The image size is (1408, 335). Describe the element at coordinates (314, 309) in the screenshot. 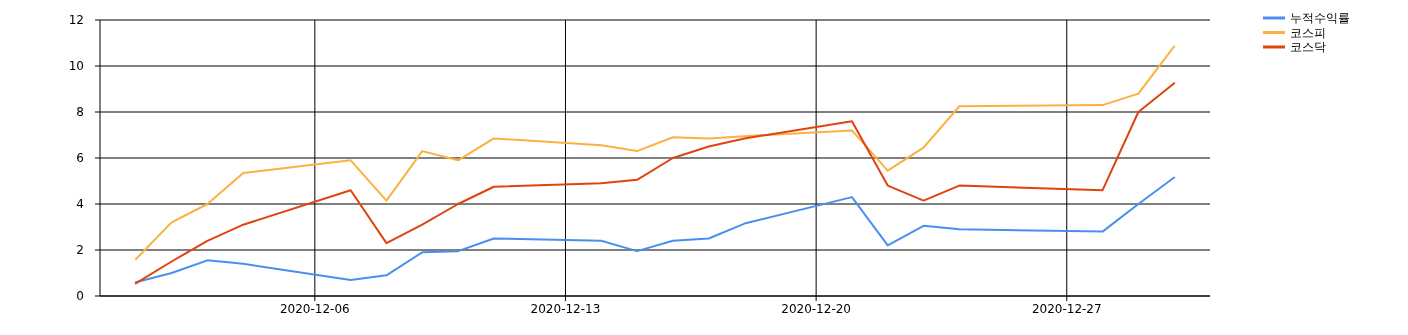

I see `x-tick-label: 2020-12-06` at that location.